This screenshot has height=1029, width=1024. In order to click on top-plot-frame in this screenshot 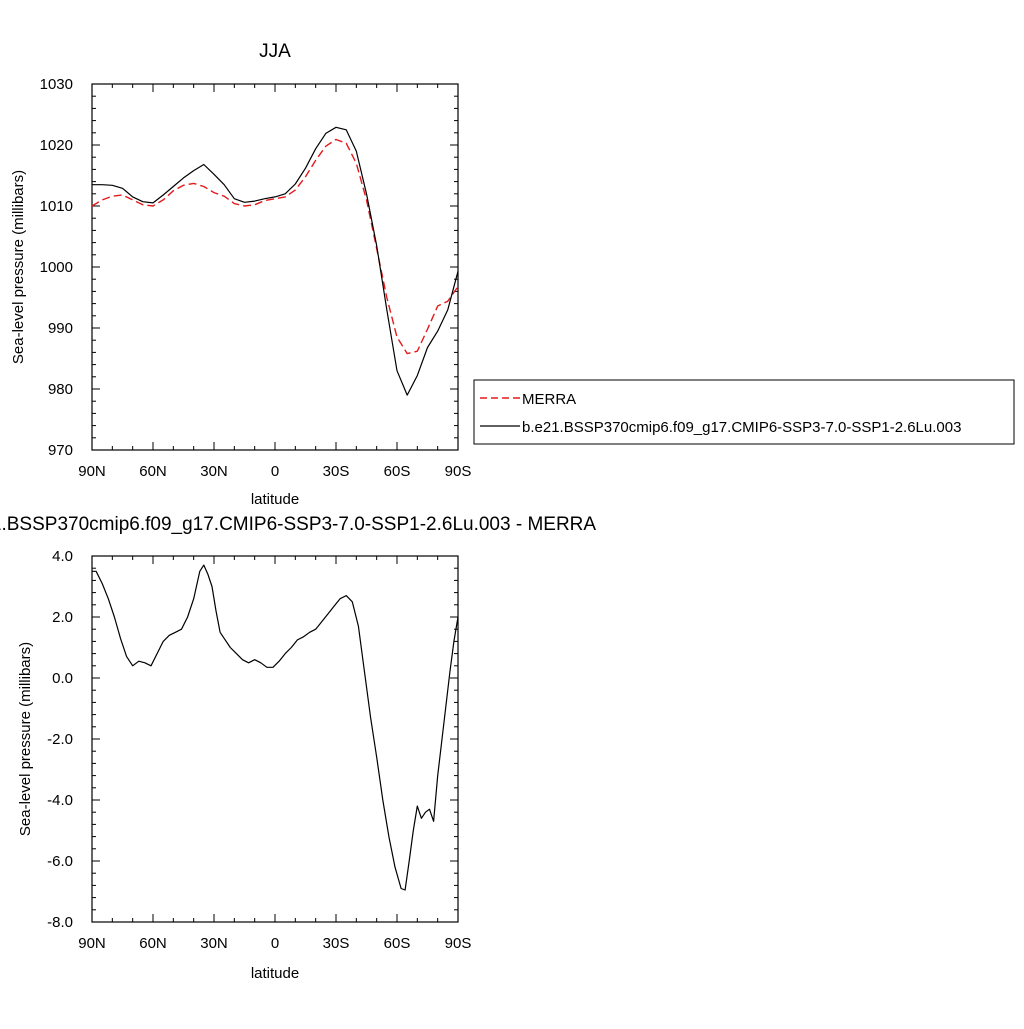, I will do `click(275, 267)`.